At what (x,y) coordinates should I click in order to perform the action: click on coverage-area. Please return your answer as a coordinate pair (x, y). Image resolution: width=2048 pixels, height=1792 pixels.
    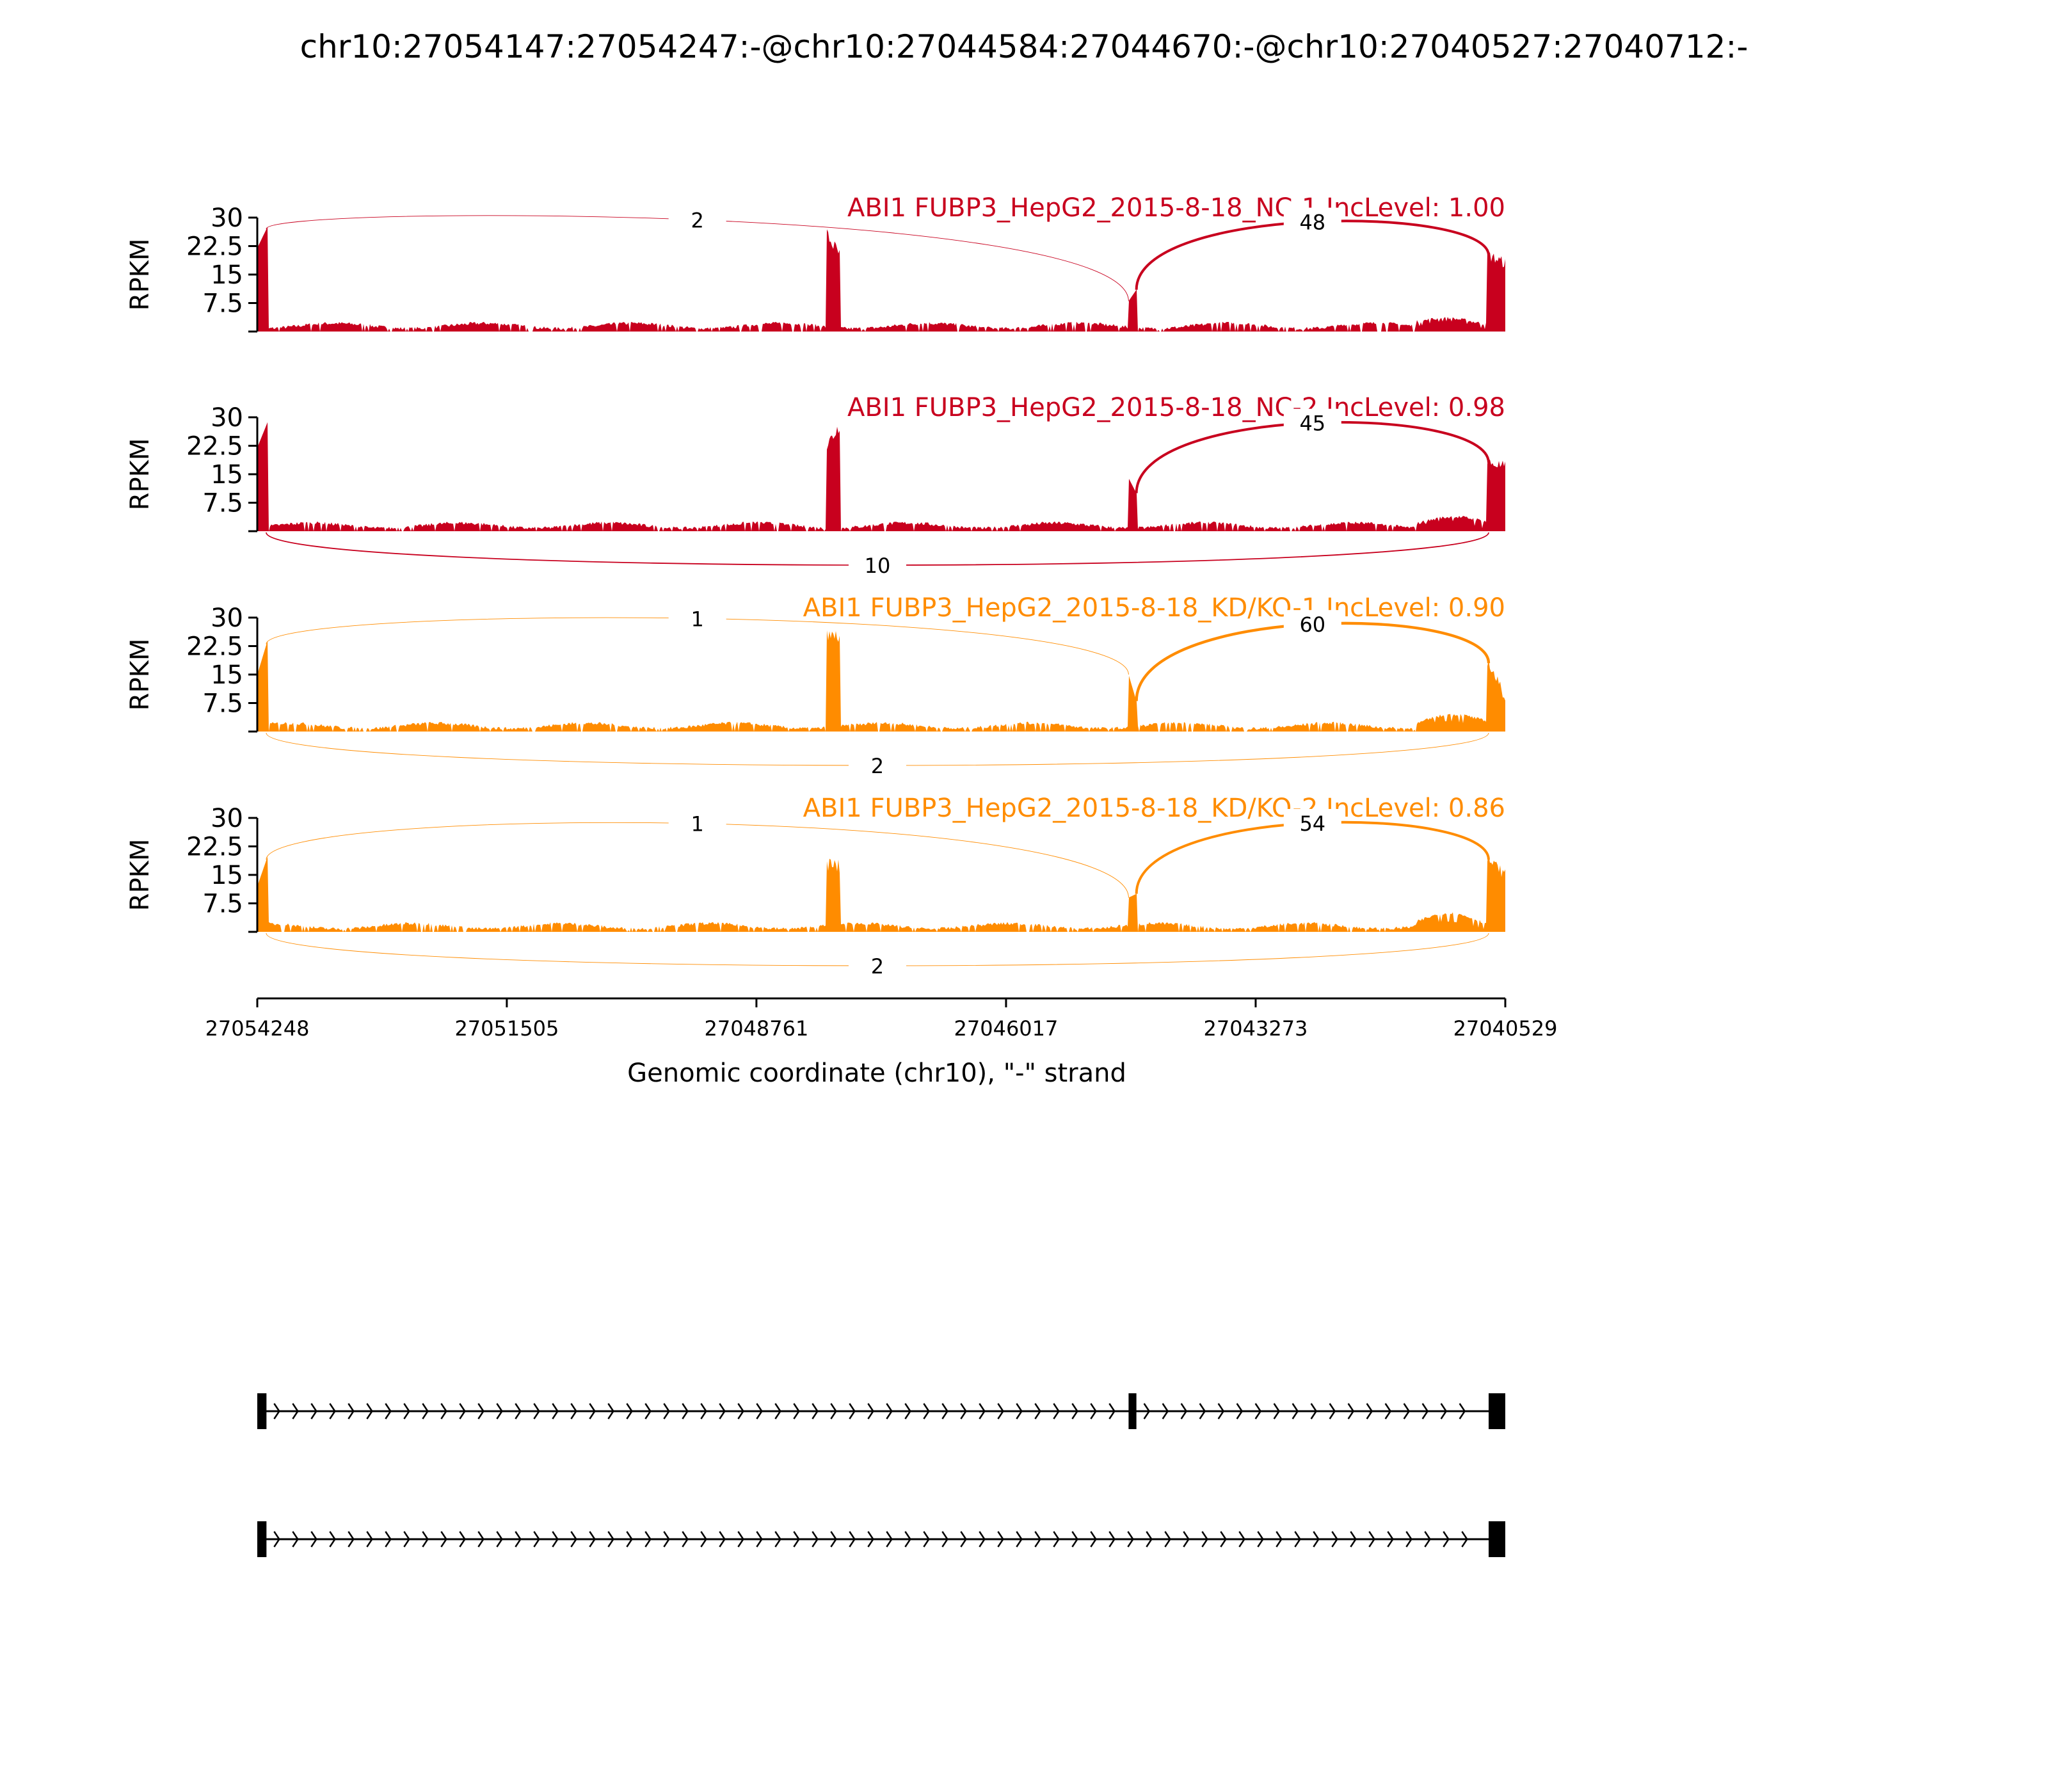
    Looking at the image, I should click on (881, 893).